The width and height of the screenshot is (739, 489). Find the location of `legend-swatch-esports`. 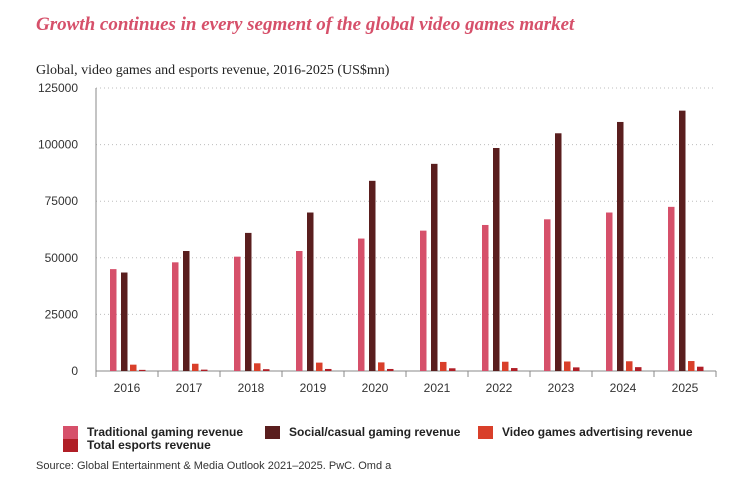

legend-swatch-esports is located at coordinates (70, 445).